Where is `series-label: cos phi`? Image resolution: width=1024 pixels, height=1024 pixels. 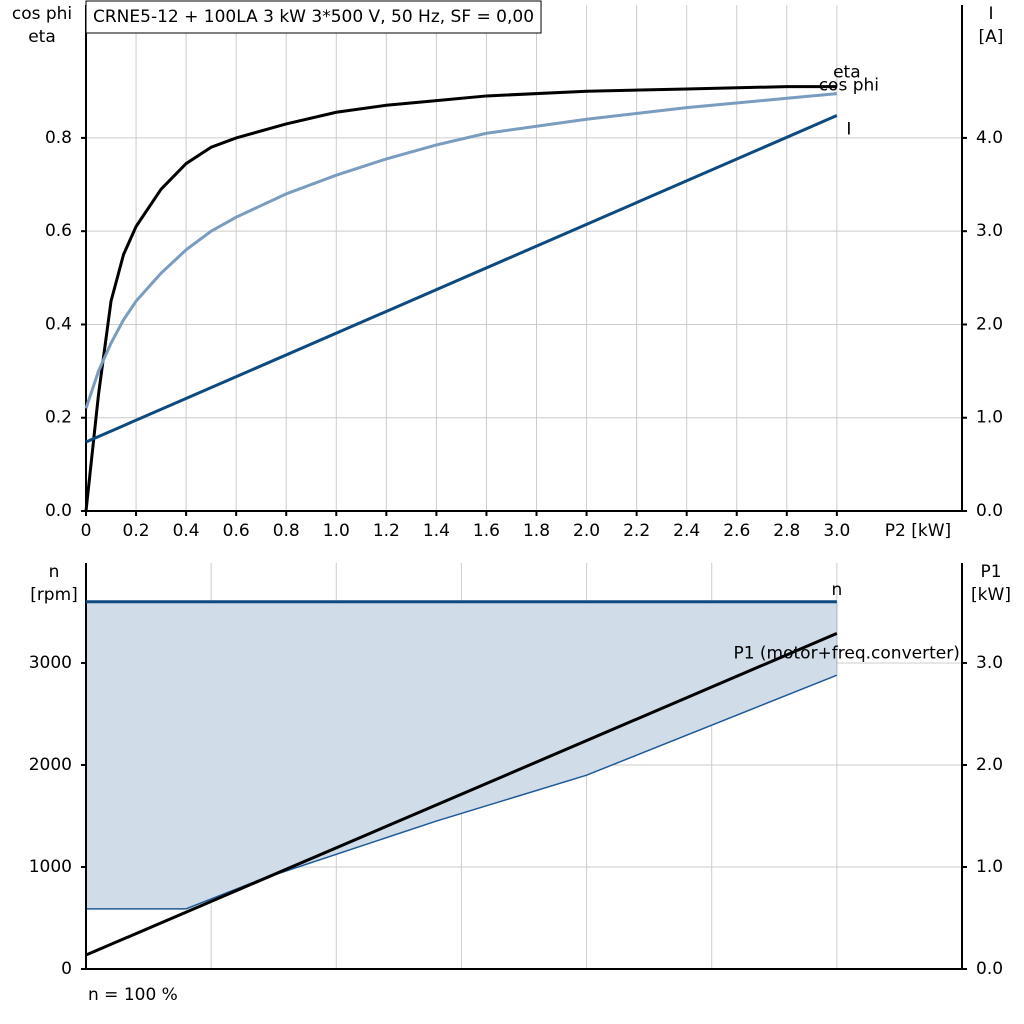 series-label: cos phi is located at coordinates (849, 86).